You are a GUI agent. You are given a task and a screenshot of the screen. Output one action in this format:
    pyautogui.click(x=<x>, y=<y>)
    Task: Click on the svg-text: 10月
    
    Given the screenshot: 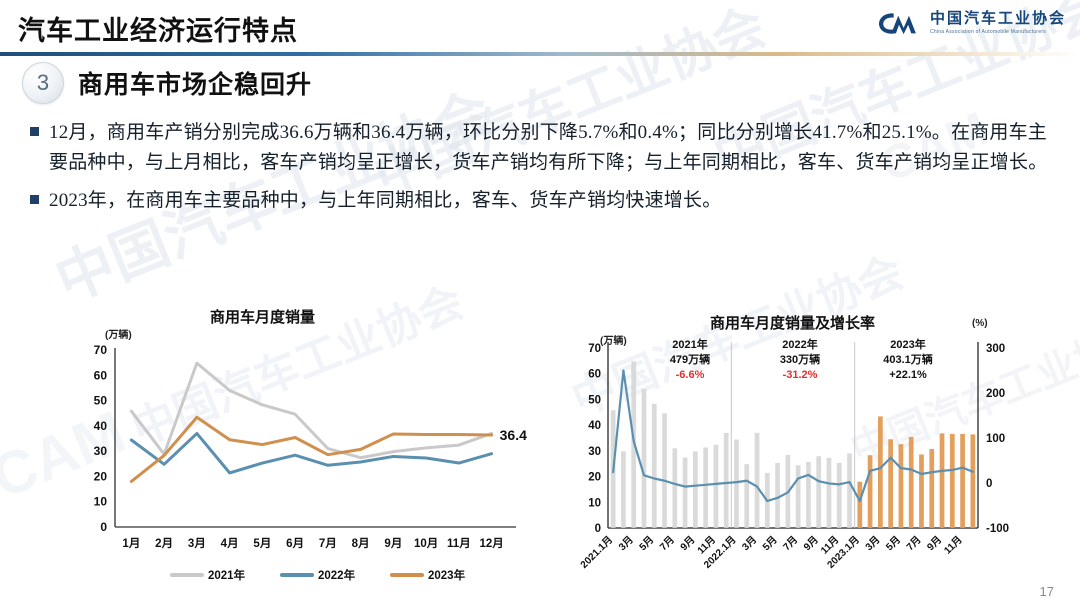 What is the action you would take?
    pyautogui.click(x=426, y=543)
    